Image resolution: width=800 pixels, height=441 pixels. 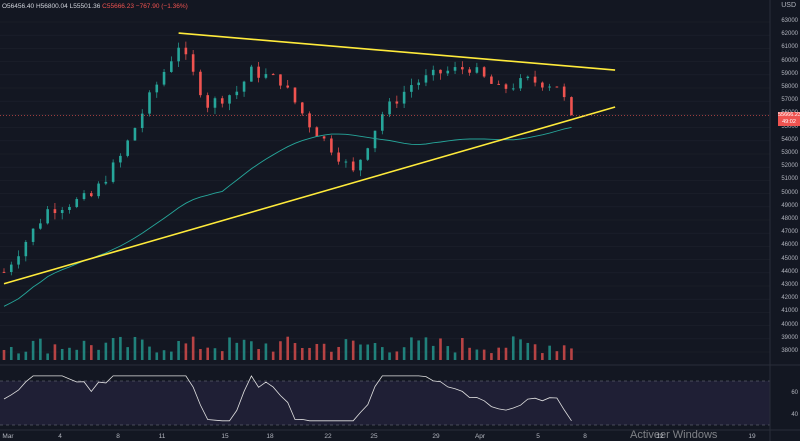 What do you see at coordinates (788, 5) in the screenshot?
I see `currency-label: USD` at bounding box center [788, 5].